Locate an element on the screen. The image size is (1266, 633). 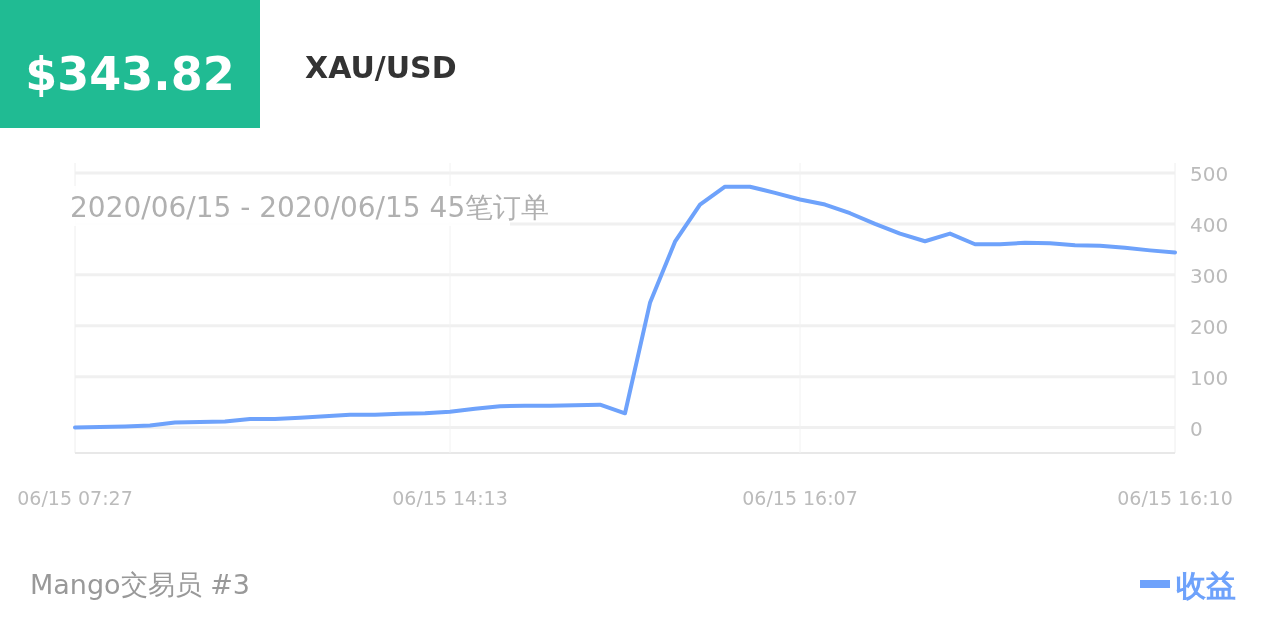
chart-title: $343.82 is located at coordinates (130, 74).